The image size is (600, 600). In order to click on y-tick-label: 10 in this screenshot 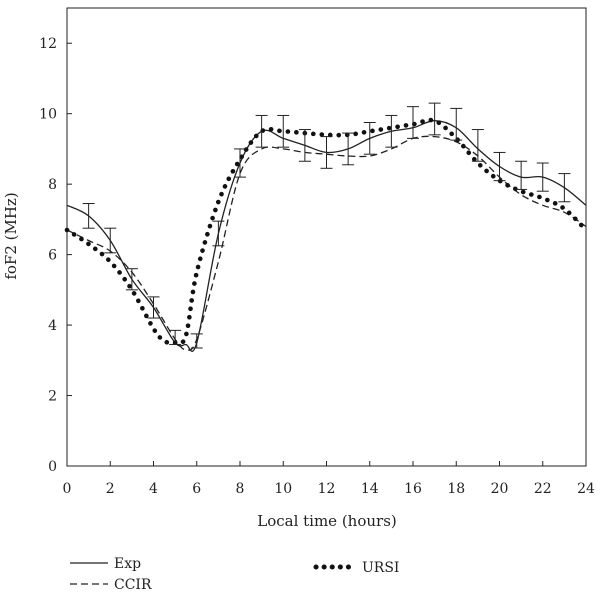, I will do `click(48, 115)`.